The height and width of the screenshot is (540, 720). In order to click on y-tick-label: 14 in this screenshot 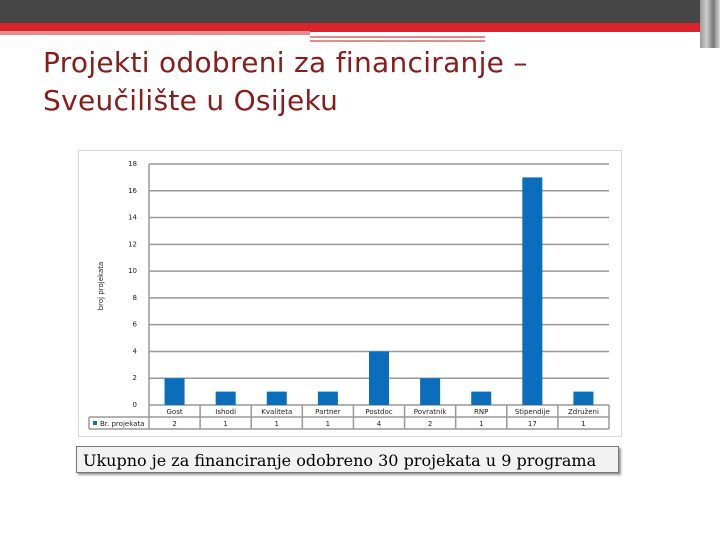, I will do `click(132, 218)`.